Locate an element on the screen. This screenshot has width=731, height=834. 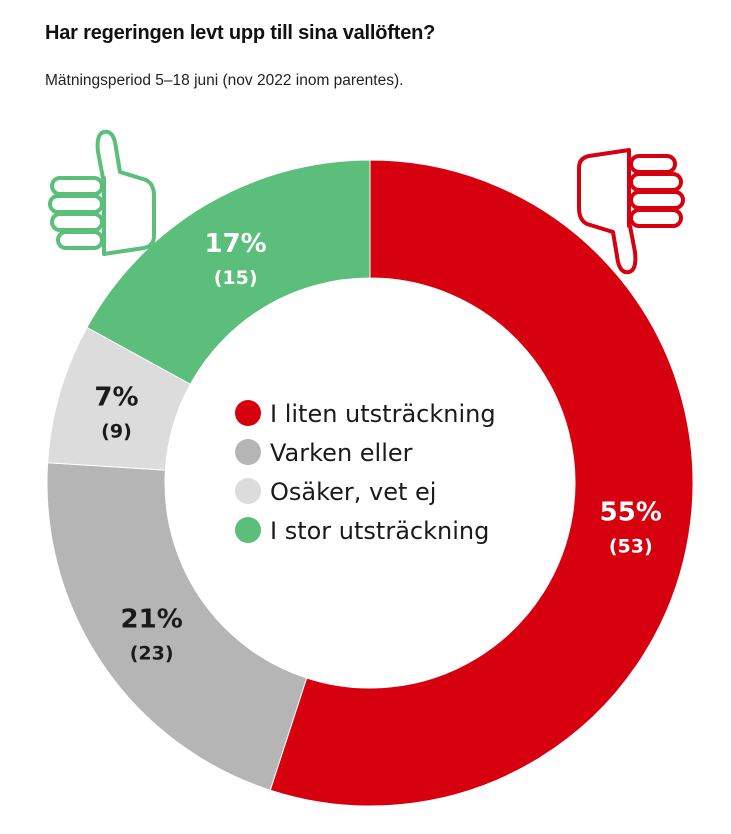
legend-label-i-liten-utstrackning: I liten utsträckning is located at coordinates (383, 414).